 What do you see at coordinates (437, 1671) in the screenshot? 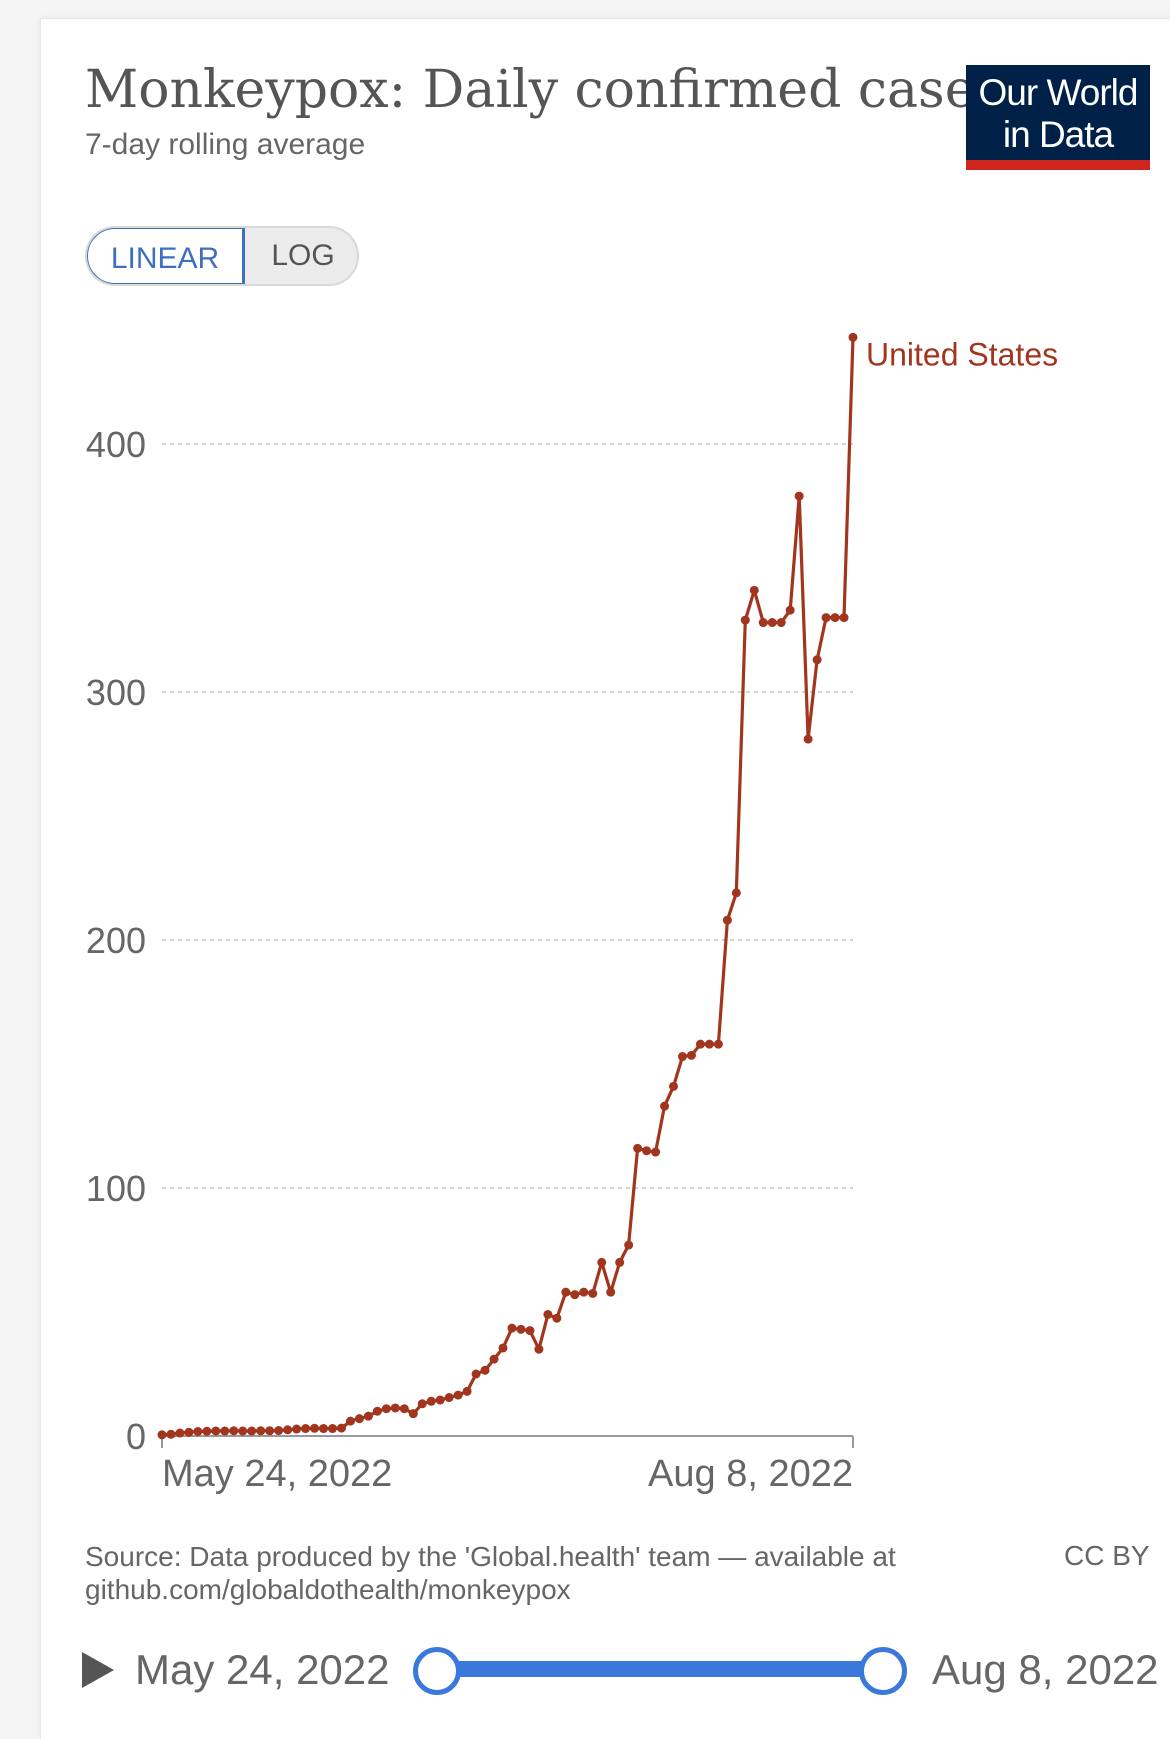
I see `timeline-start-handle` at bounding box center [437, 1671].